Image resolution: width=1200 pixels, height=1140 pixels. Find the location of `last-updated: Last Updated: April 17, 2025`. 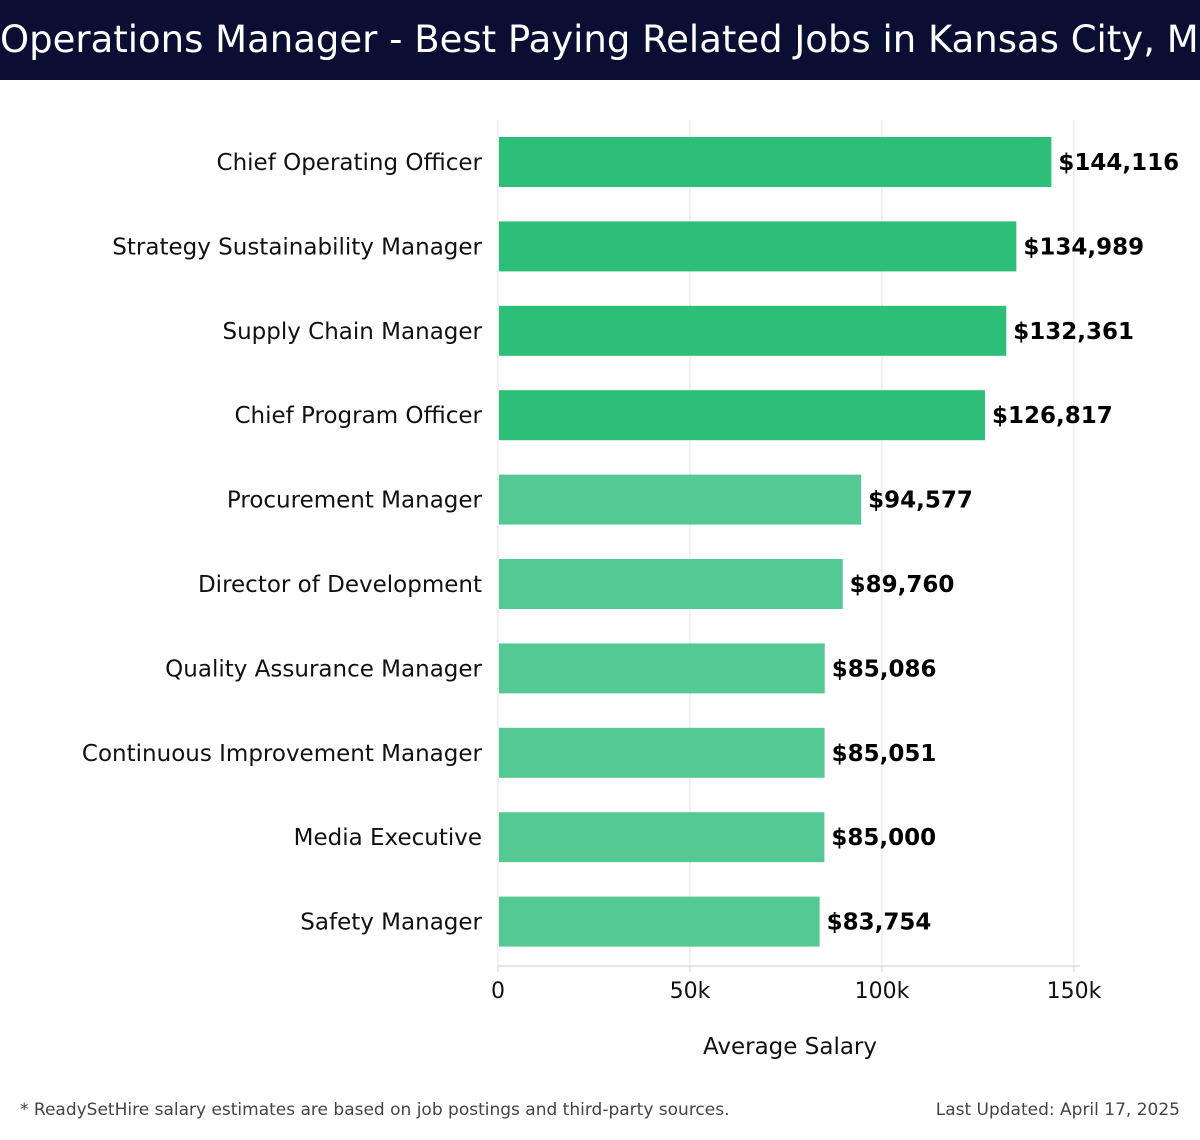

last-updated: Last Updated: April 17, 2025 is located at coordinates (1057, 1110).